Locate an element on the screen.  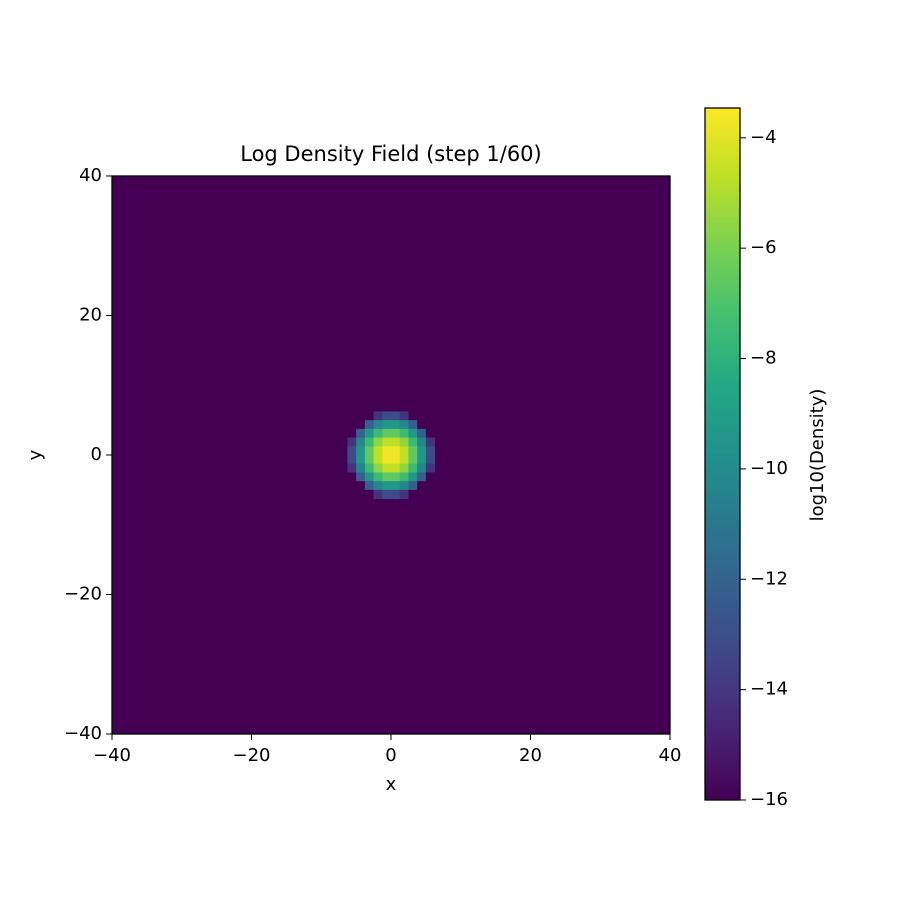
colorbar-tick-label: −4 is located at coordinates (763, 137).